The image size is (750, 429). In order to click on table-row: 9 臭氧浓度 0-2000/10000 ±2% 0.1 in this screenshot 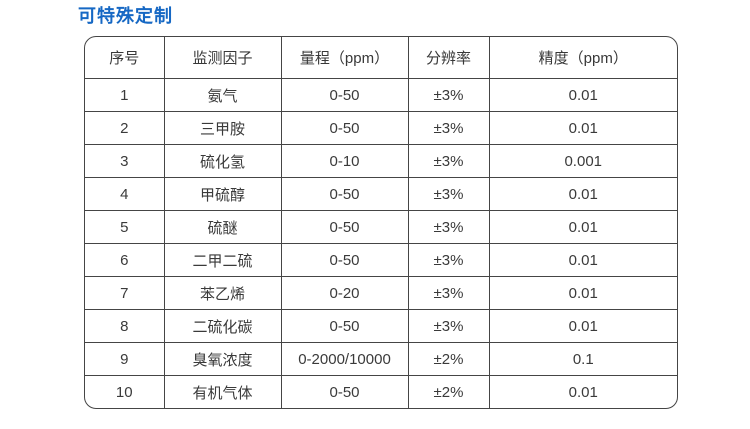, I will do `click(381, 359)`.